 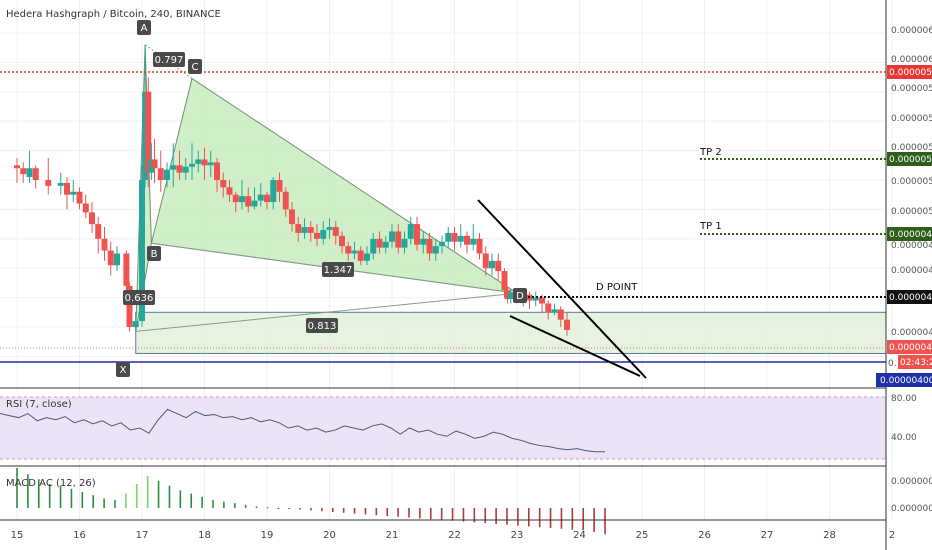 I want to click on svg-text: 0.00000443, so click(x=910, y=298).